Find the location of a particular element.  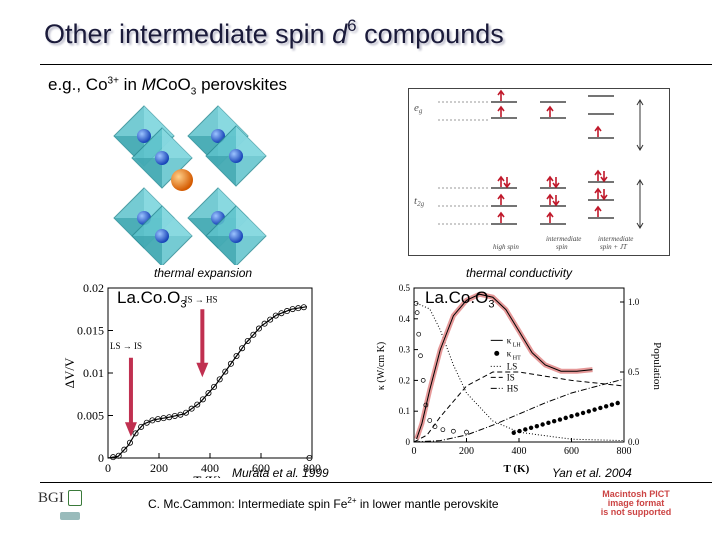

perovskite-structure-image is located at coordinates (190, 185).